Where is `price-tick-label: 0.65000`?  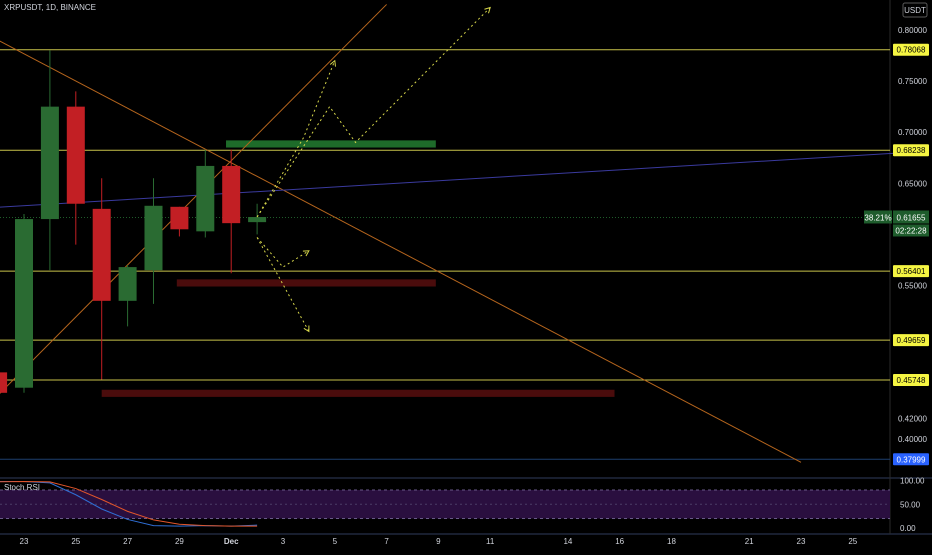
price-tick-label: 0.65000 is located at coordinates (912, 183).